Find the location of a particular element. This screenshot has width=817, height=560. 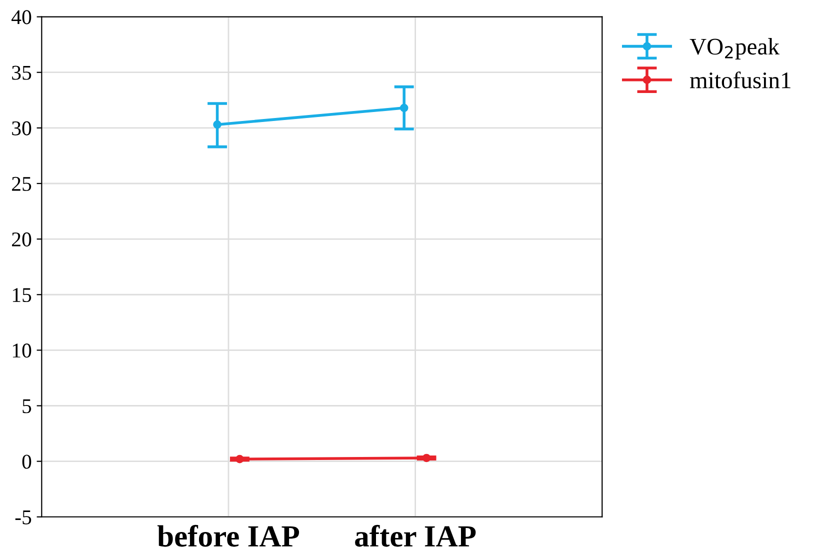

y-tick-label: 0 is located at coordinates (27, 461).